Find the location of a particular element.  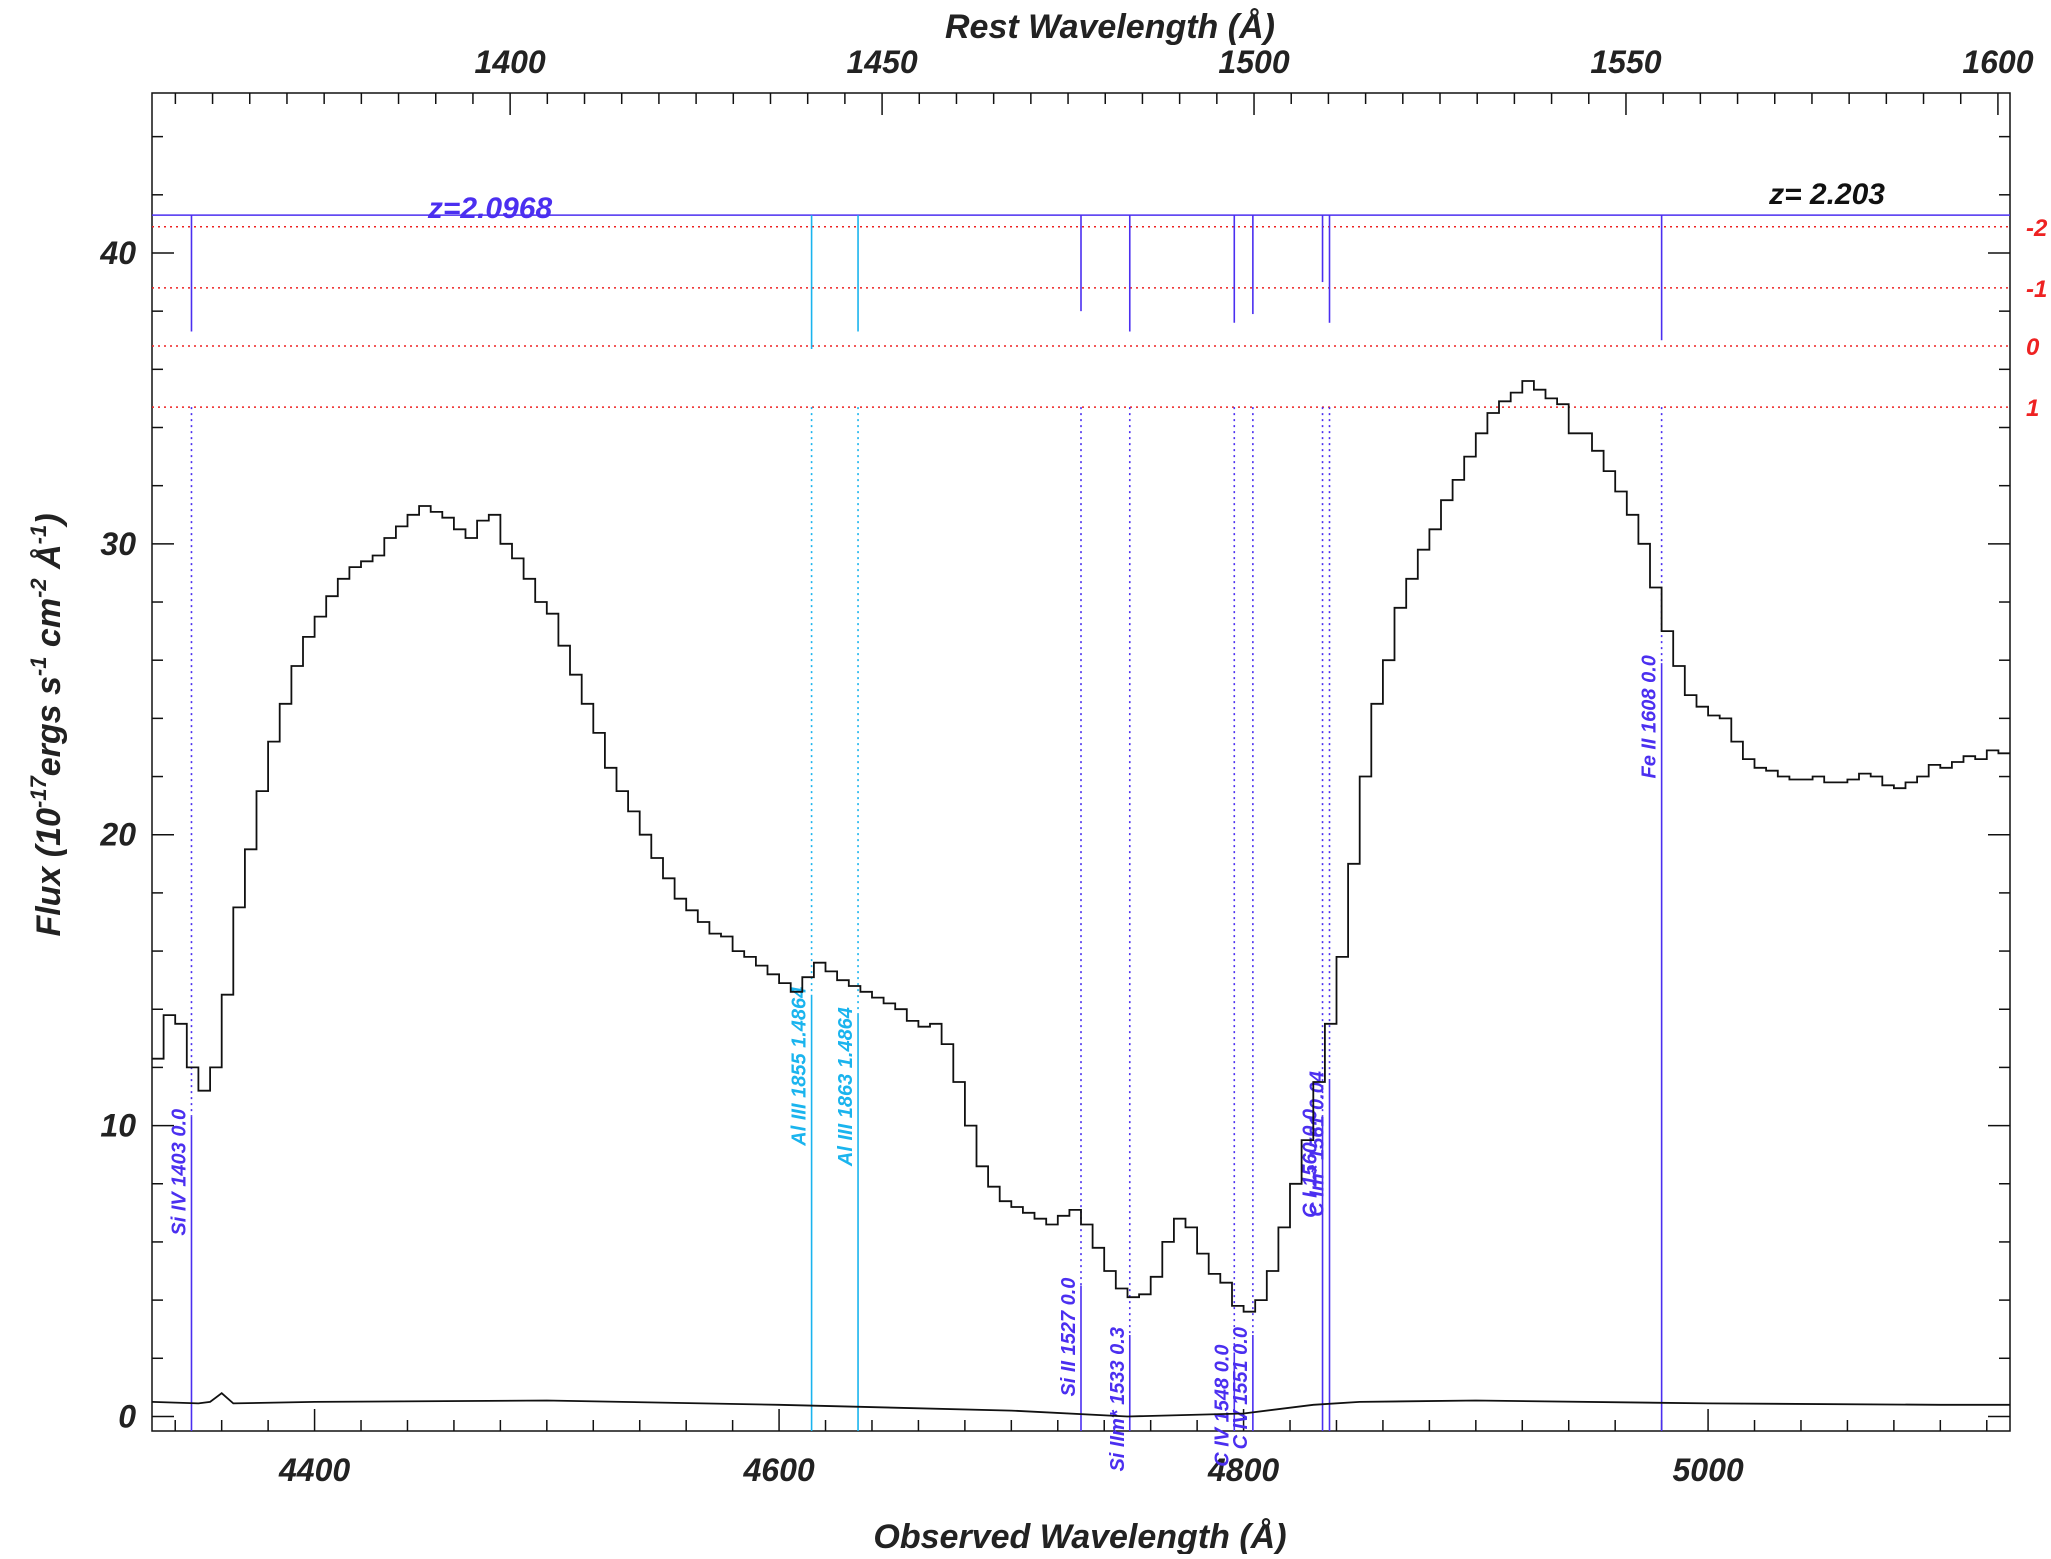

top-tick-label: 1500 is located at coordinates (1253, 62).